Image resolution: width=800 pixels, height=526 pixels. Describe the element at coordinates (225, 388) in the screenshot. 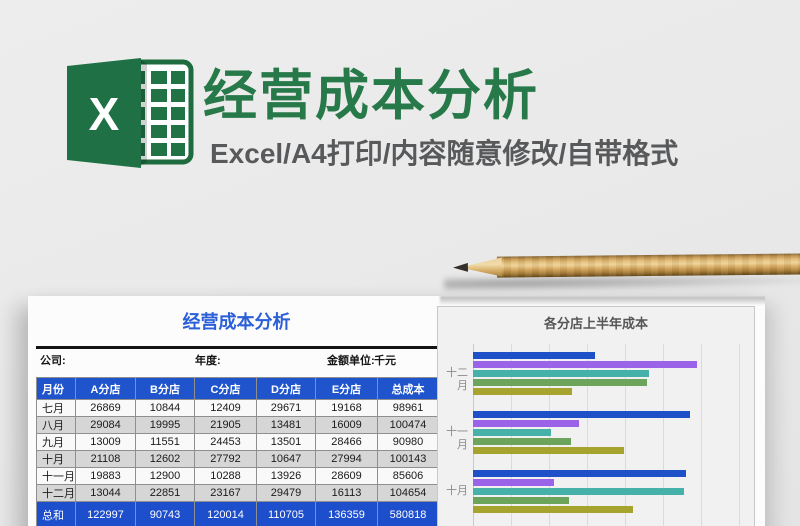

I see `table-header-cell: C分店` at that location.